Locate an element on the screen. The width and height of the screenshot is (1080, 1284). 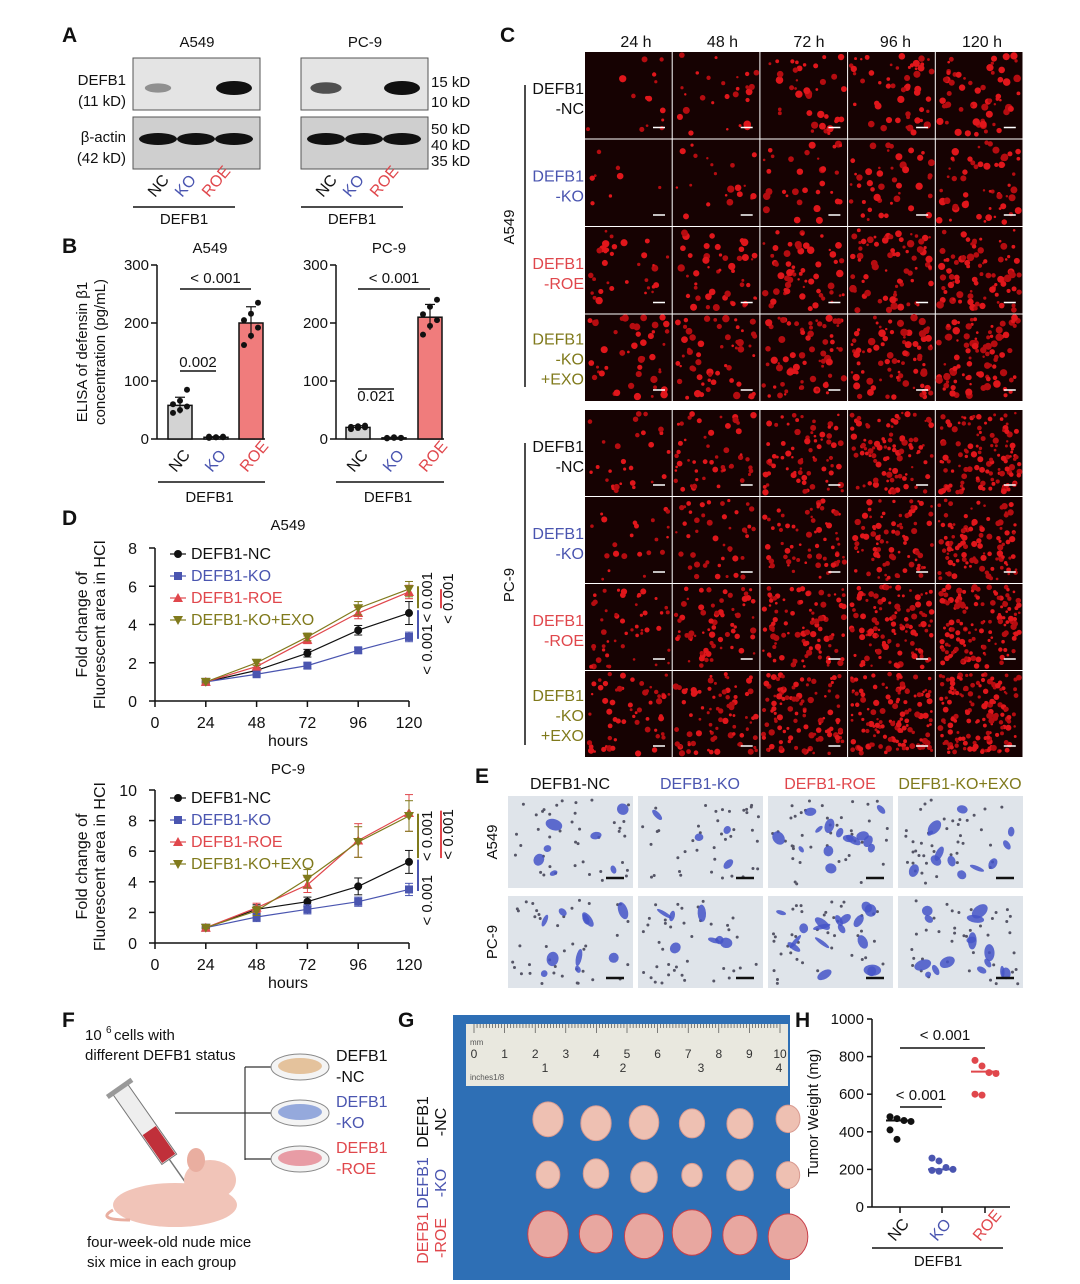
legend-label: DEFB1-ROE is located at coordinates (237, 598).